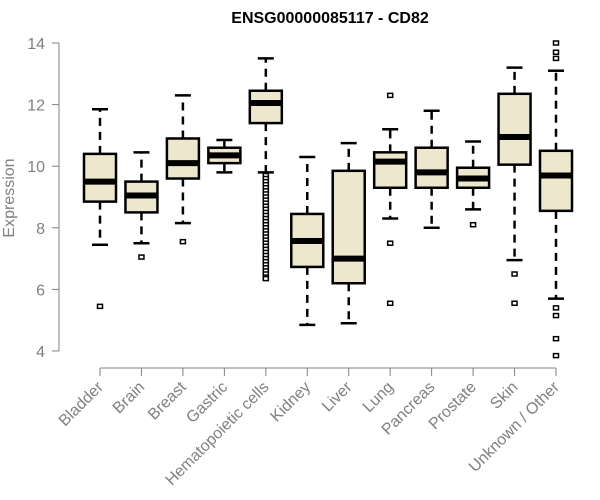  Describe the element at coordinates (473, 184) in the screenshot. I see `box-prostate` at that location.